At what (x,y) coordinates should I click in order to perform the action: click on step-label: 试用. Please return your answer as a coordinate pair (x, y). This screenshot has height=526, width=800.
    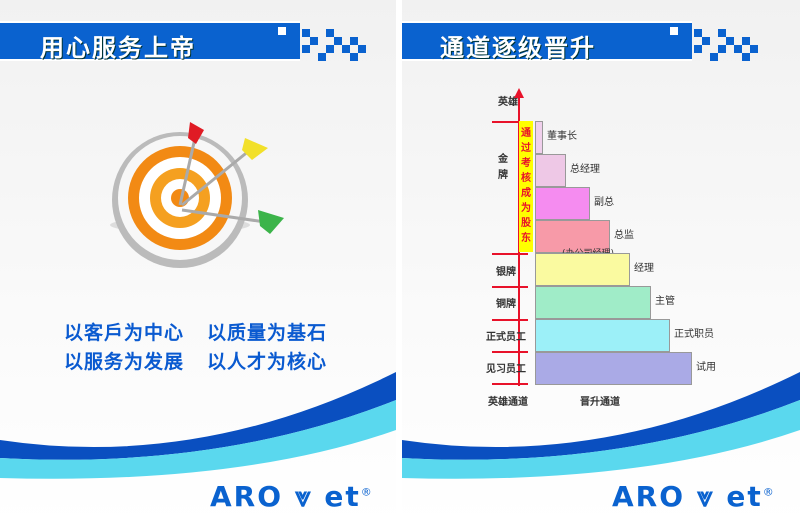
    Looking at the image, I should click on (706, 367).